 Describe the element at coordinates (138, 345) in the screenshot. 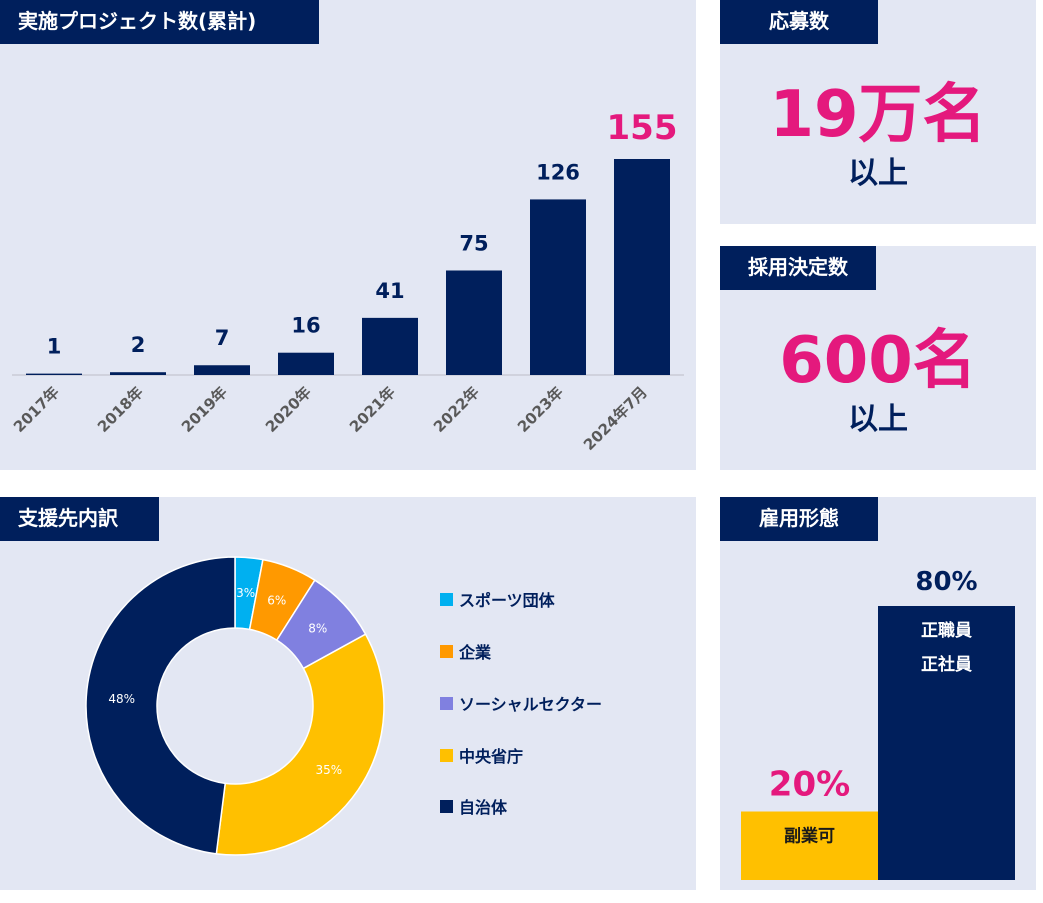

I see `data-label: 2` at that location.